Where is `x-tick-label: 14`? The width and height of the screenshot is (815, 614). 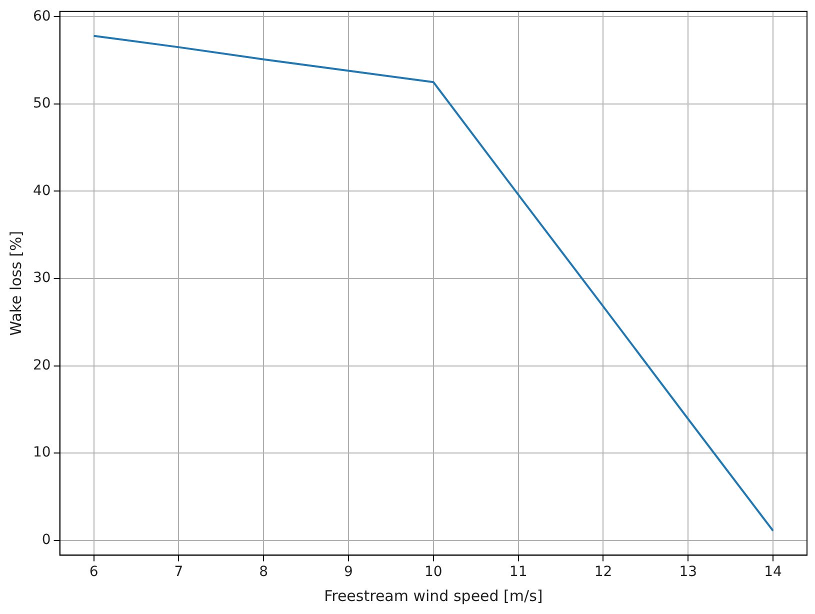
x-tick-label: 14 is located at coordinates (773, 572).